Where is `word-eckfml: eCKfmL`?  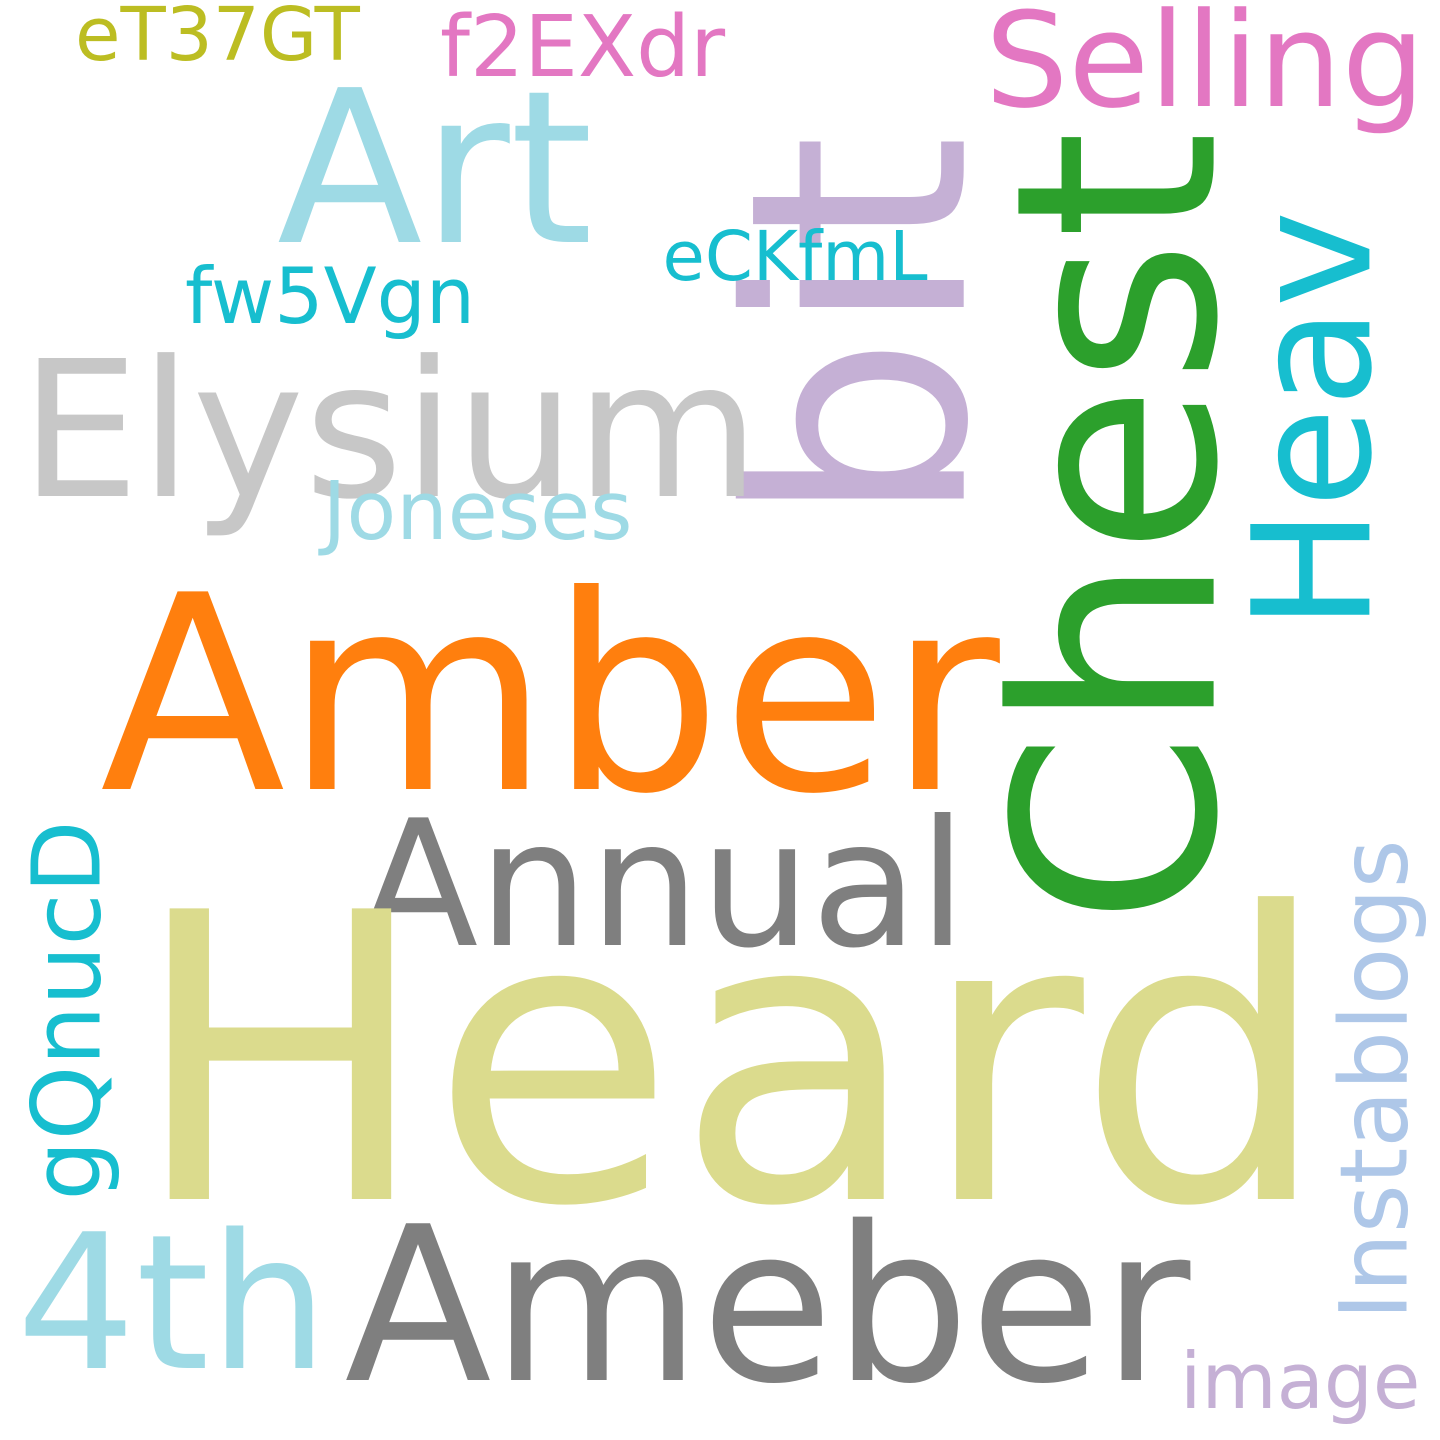 word-eckfml: eCKfmL is located at coordinates (795, 257).